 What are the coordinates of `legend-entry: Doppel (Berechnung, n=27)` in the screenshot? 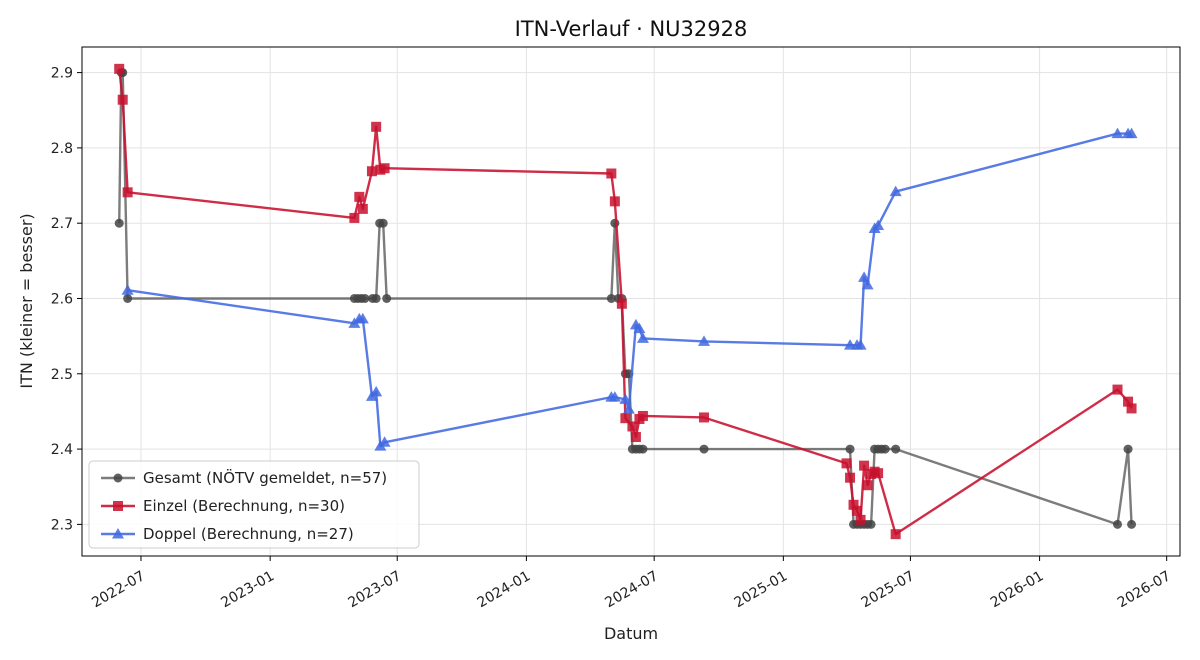 It's located at (227, 534).